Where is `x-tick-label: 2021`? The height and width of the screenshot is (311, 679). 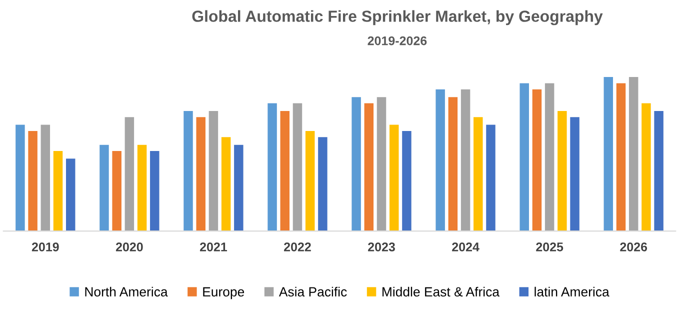
x-tick-label: 2021 is located at coordinates (214, 247).